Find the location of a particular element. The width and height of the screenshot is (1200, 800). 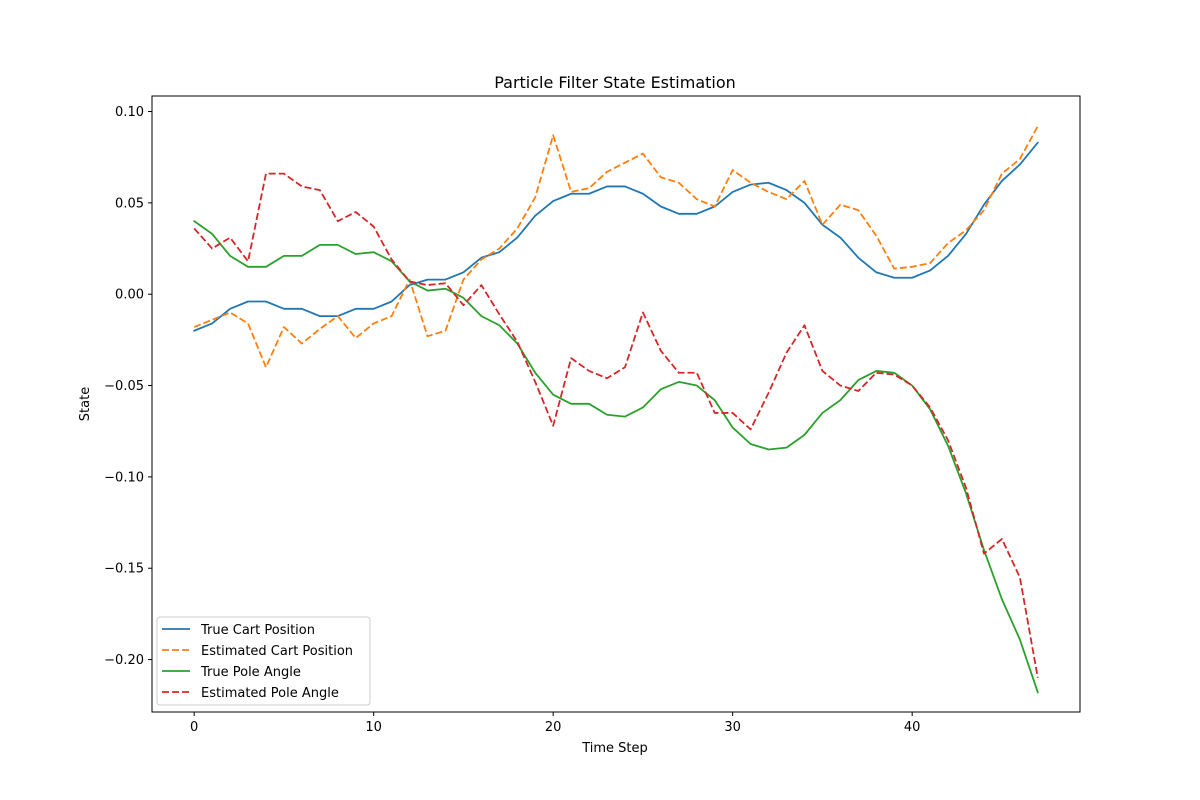

x-tick-label: 0 is located at coordinates (194, 727).